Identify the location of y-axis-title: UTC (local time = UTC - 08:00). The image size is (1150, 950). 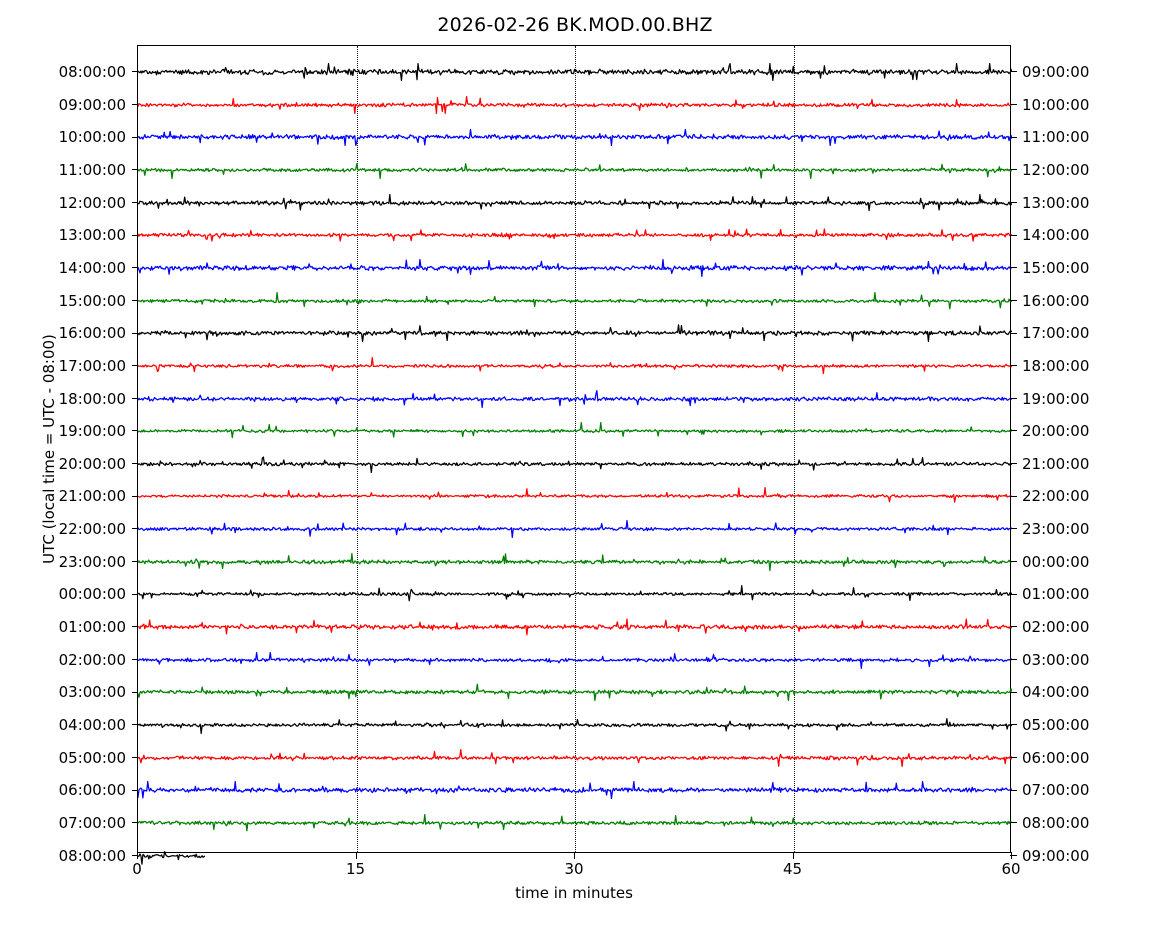
(49, 449).